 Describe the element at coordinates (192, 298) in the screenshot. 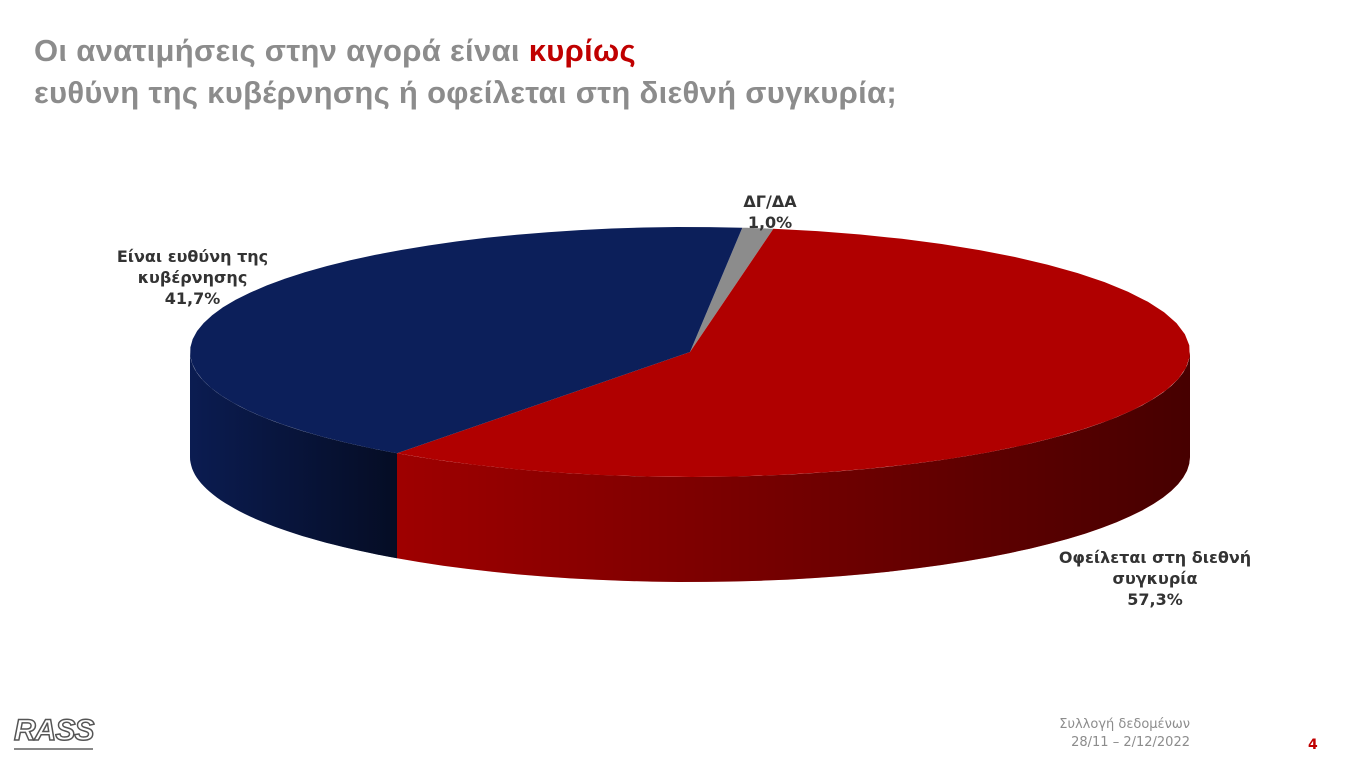

I see `value-label: 41,7%` at that location.